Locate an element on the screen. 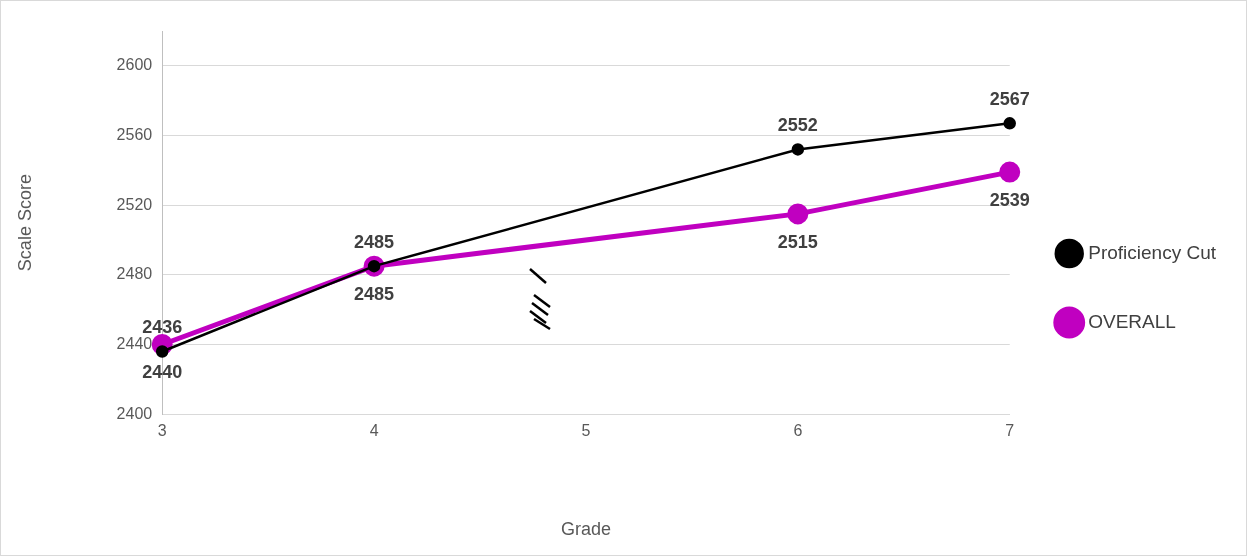 The height and width of the screenshot is (556, 1247). x-tick-label: 3 is located at coordinates (162, 431).